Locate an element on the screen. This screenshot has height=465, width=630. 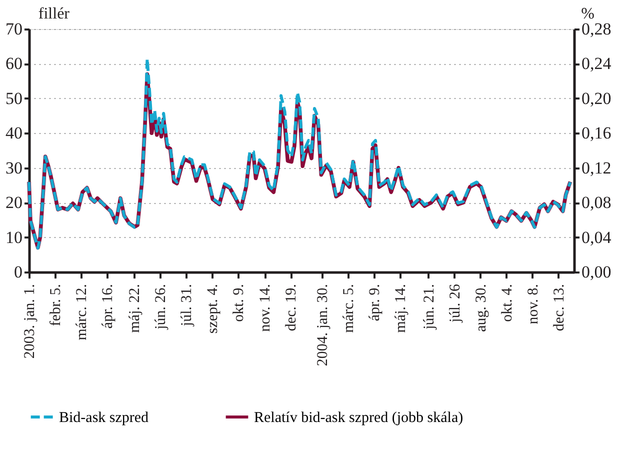
legend-label: Bid-ask szpred is located at coordinates (104, 418).